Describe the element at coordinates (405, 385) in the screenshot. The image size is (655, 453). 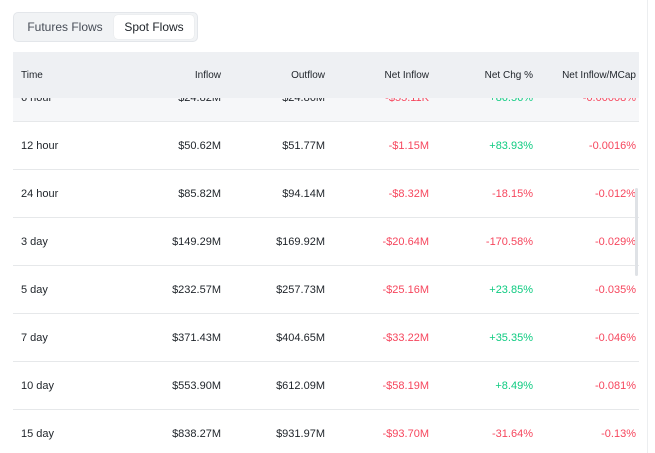
I see `cell-net-inflow: -$58.19M` at that location.